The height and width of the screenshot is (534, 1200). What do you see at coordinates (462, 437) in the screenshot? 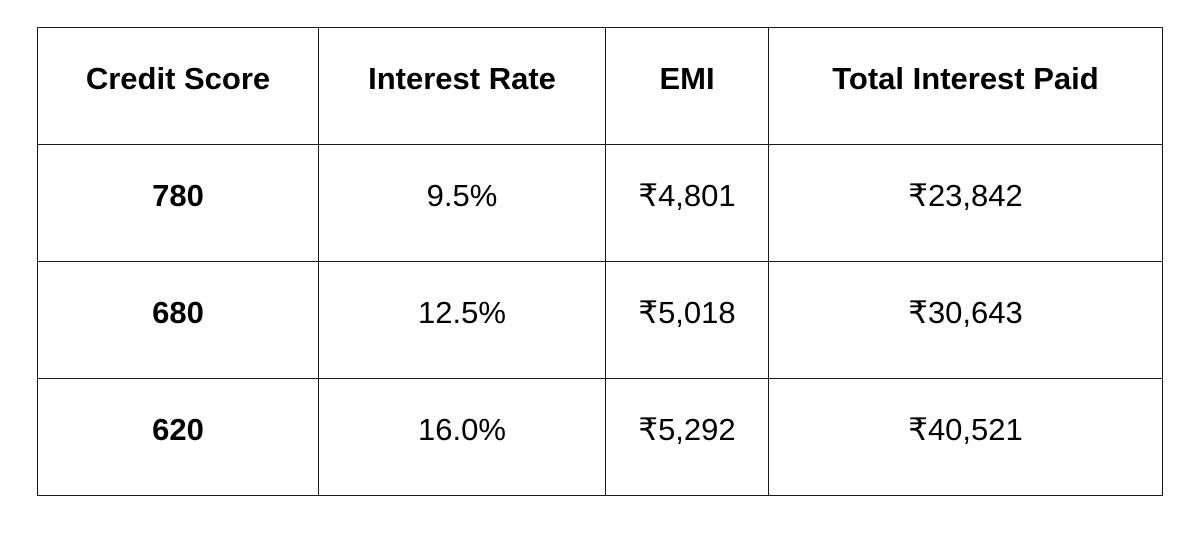
I see `cell-interest-rate: 16.0%` at bounding box center [462, 437].